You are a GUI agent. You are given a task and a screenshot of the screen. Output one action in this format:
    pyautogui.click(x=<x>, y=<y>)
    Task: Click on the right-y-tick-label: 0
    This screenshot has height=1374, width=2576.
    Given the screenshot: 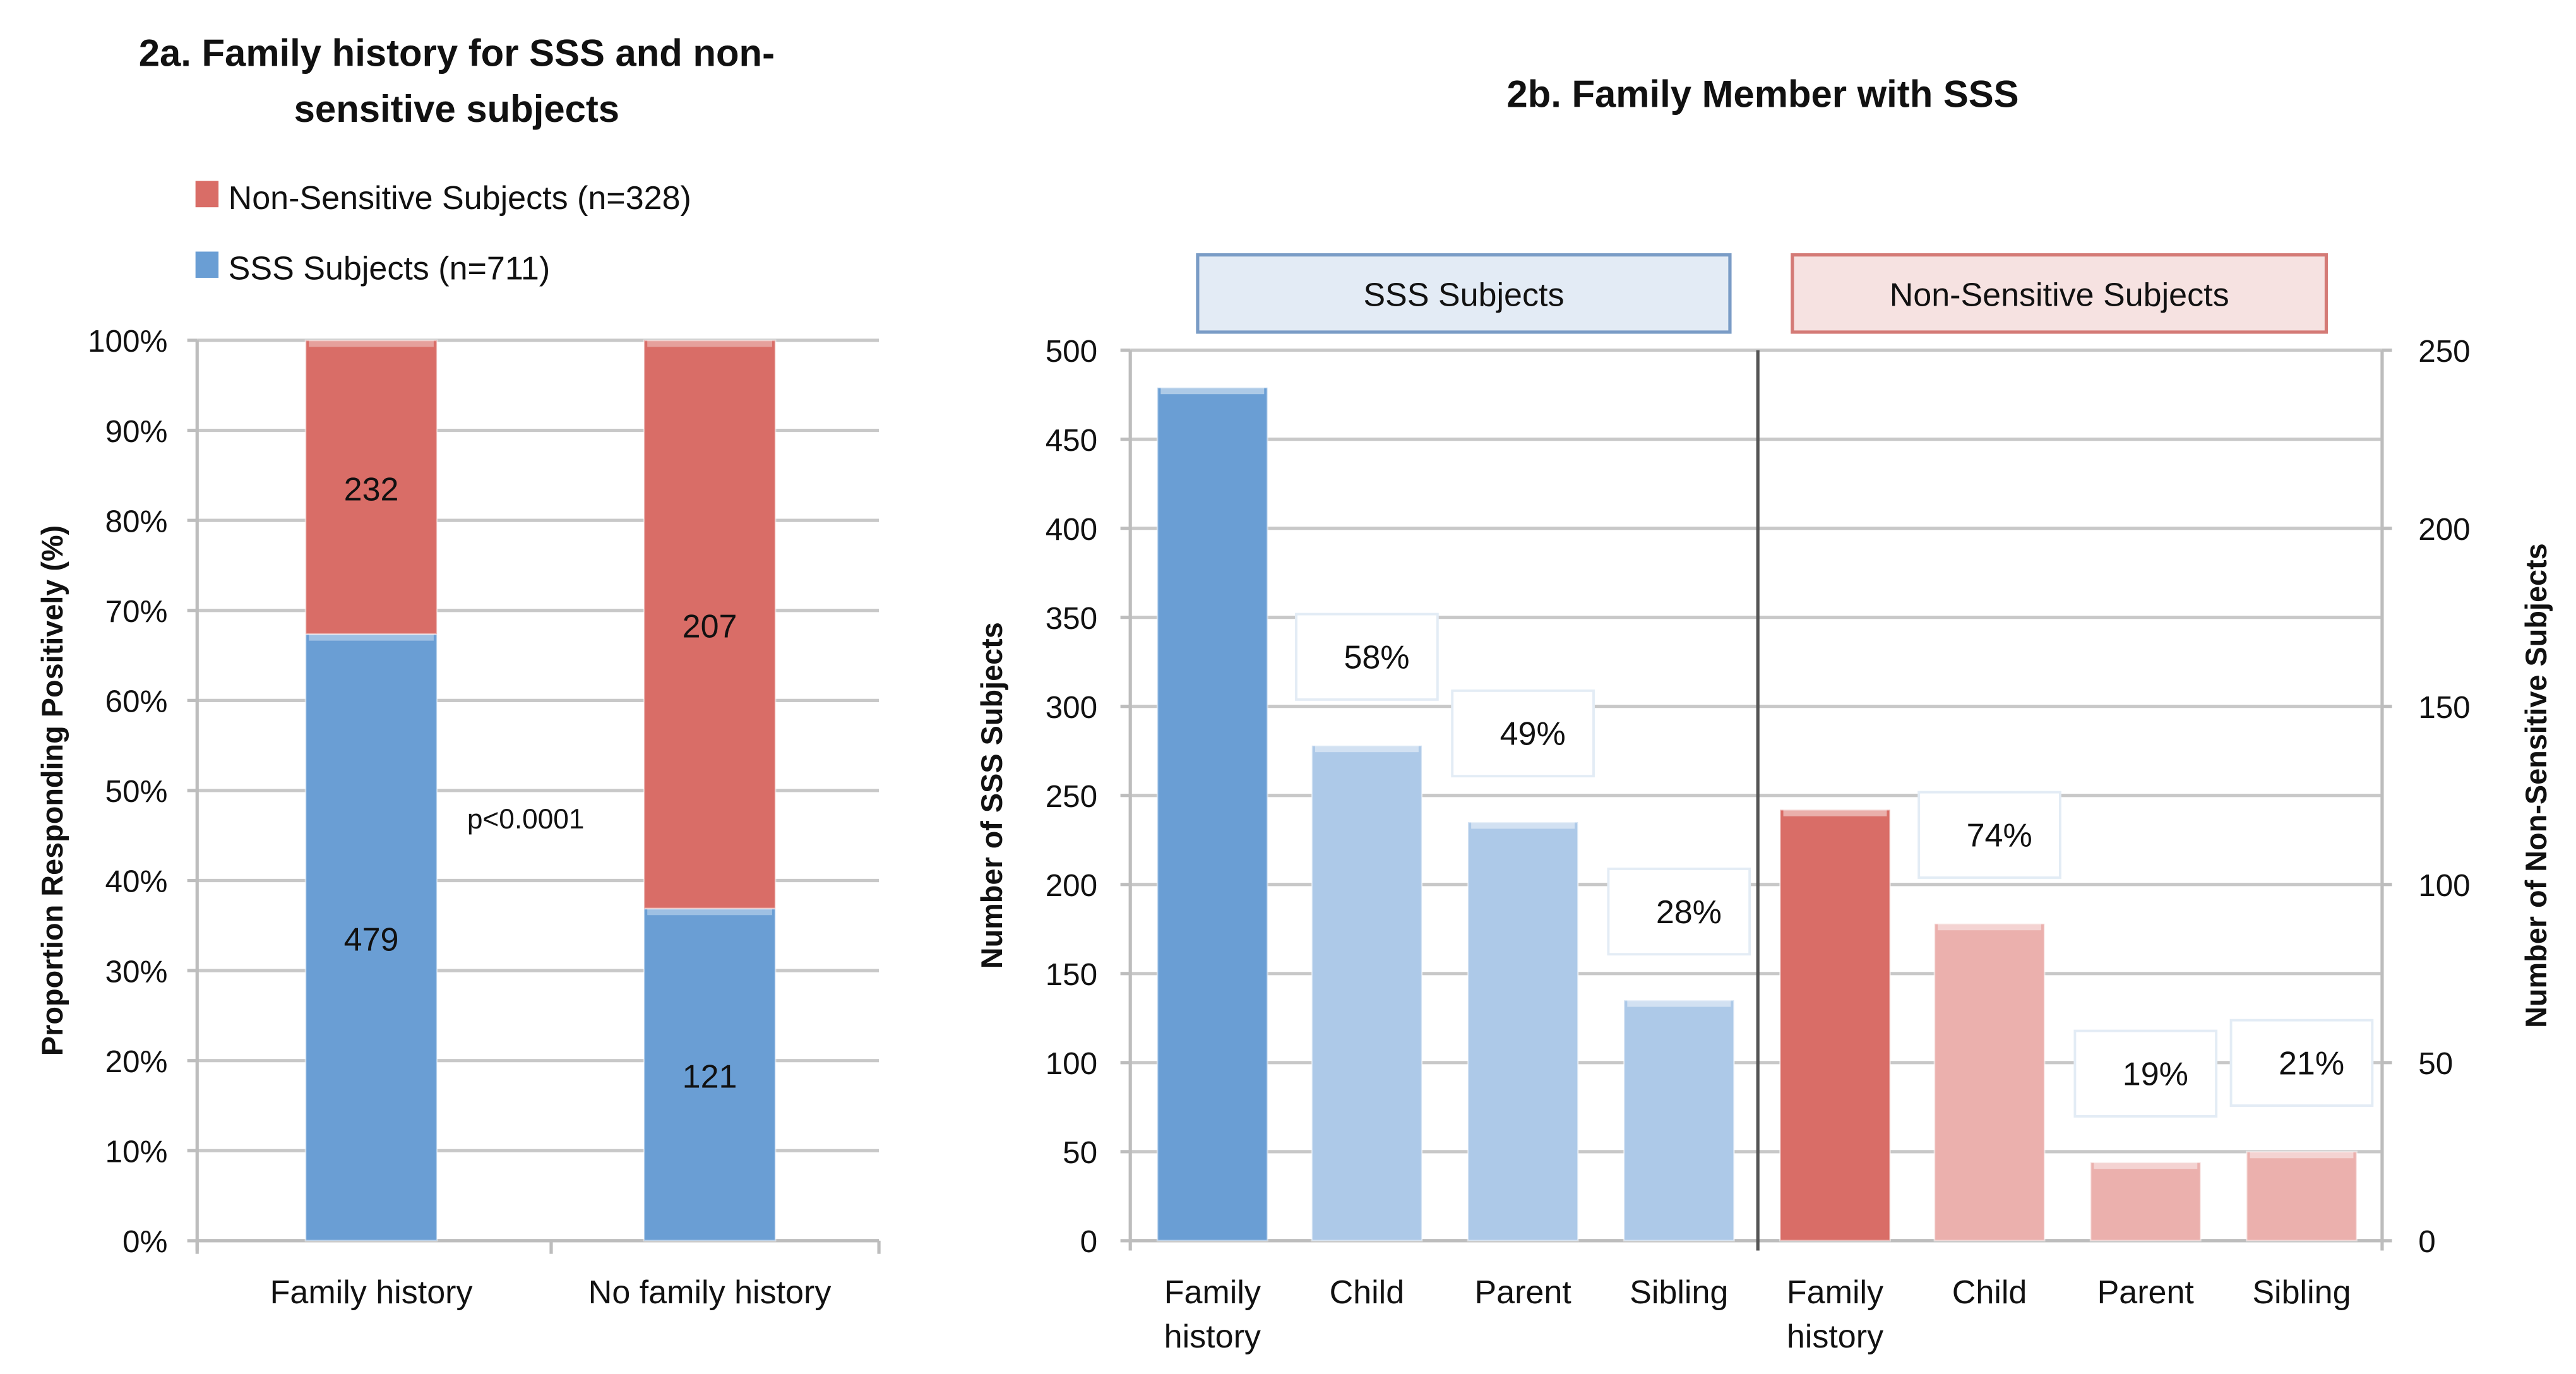 What is the action you would take?
    pyautogui.click(x=2427, y=1241)
    